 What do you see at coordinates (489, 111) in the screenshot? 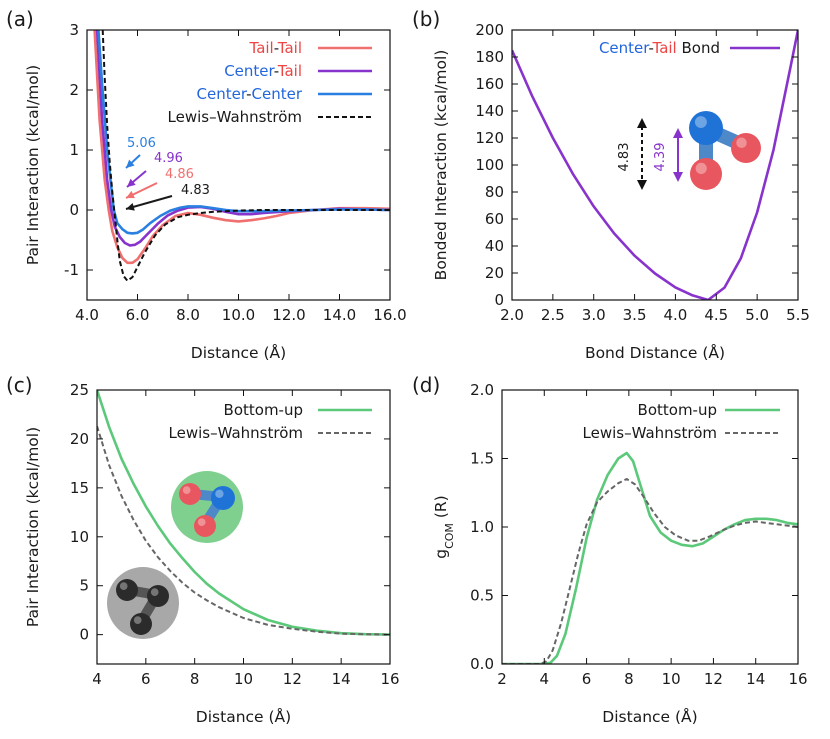
I see `y-tick-label: 140` at bounding box center [489, 111].